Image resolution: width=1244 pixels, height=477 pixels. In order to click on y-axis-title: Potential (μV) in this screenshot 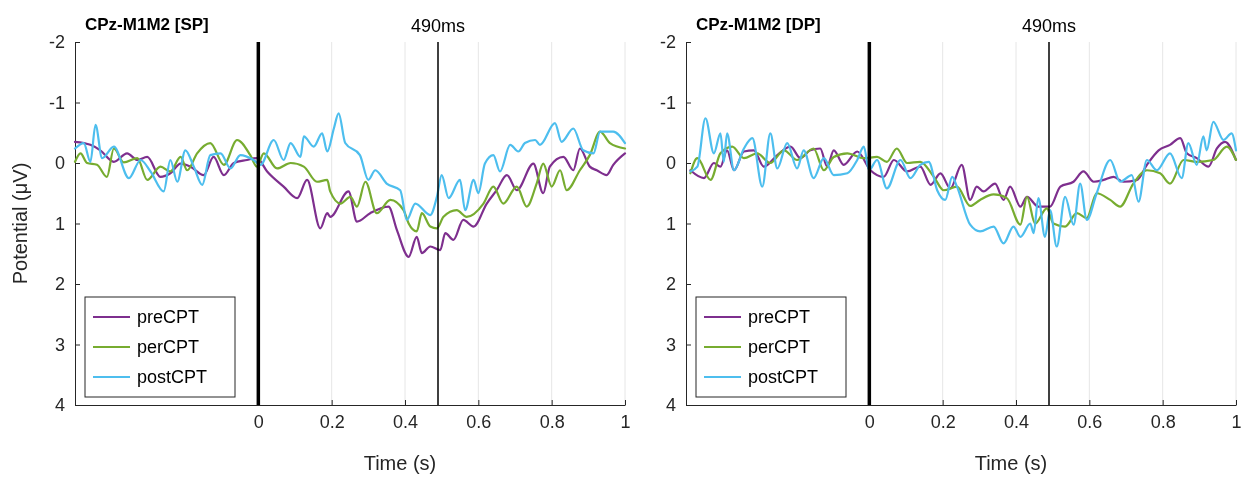, I will do `click(20, 223)`.